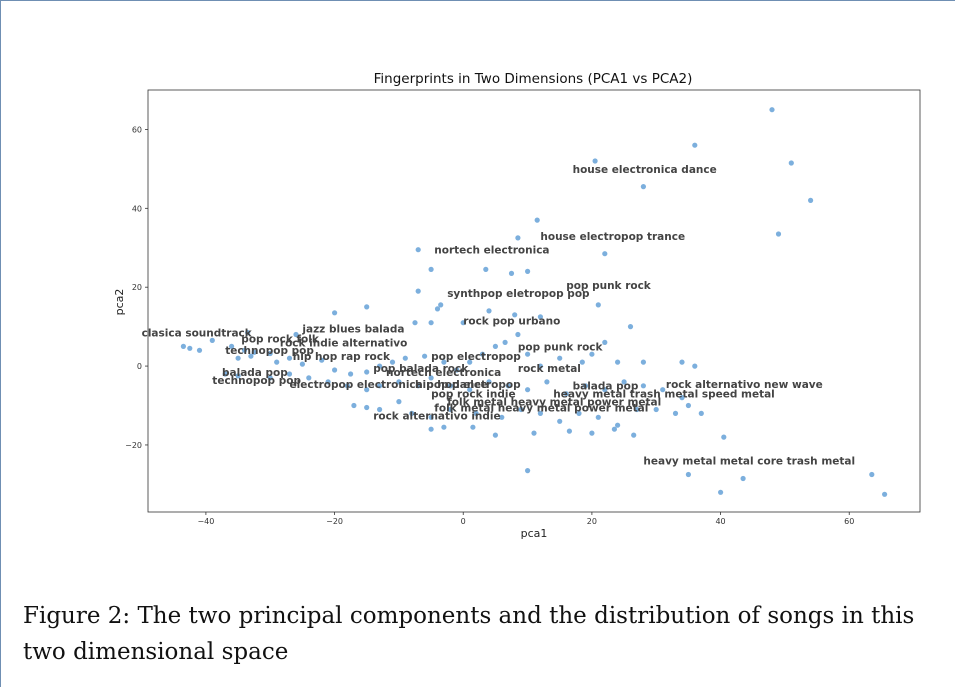  Describe the element at coordinates (592, 521) in the screenshot. I see `x-tick-label: 20` at that location.